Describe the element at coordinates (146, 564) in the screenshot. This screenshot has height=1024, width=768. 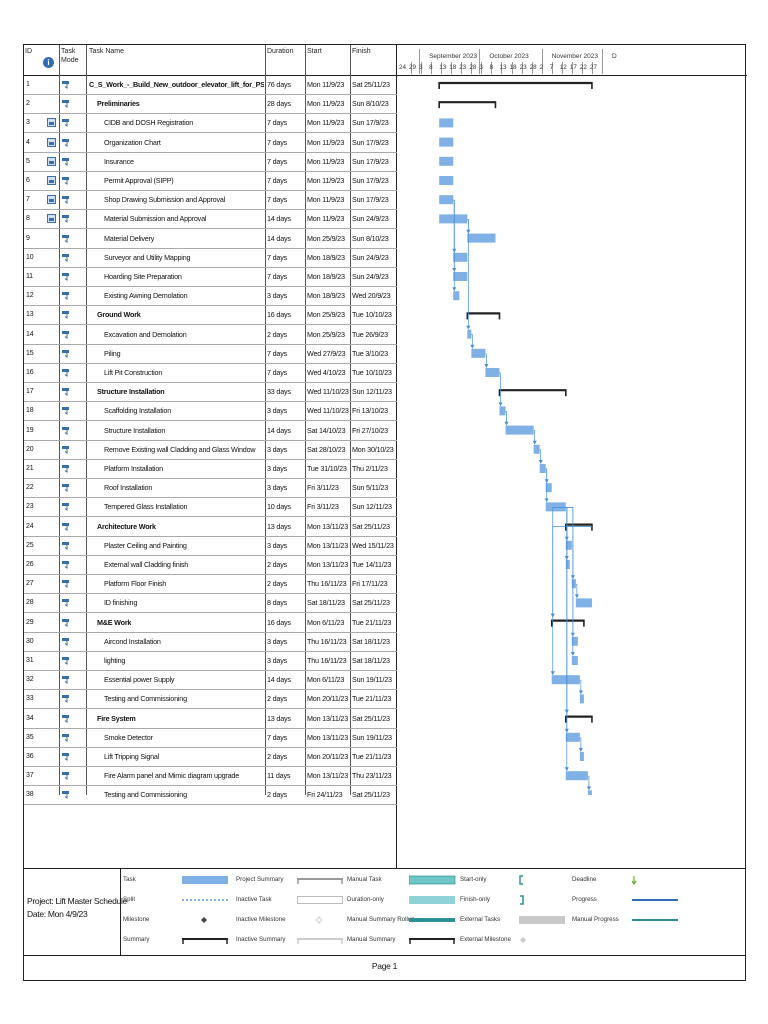
I see `task-name: External wall Cladding finish` at that location.